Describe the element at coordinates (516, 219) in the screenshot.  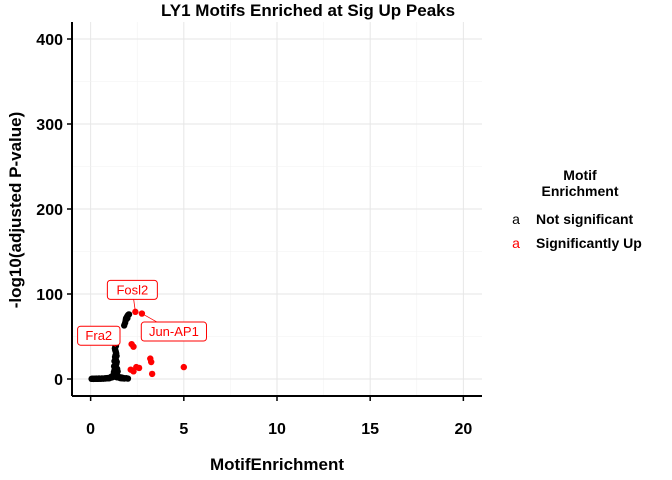
I see `legend-key-not-significant: a` at that location.